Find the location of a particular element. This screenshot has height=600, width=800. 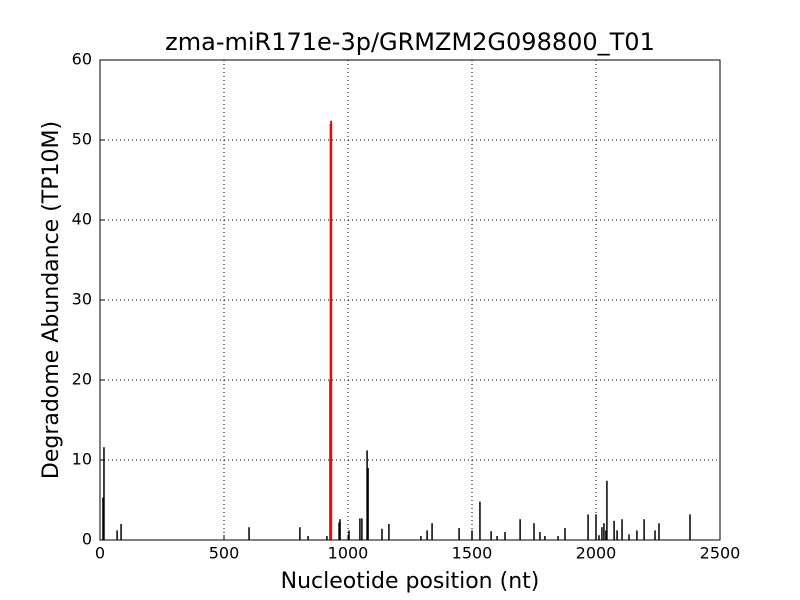

x-tick-label: 2500 is located at coordinates (720, 553).